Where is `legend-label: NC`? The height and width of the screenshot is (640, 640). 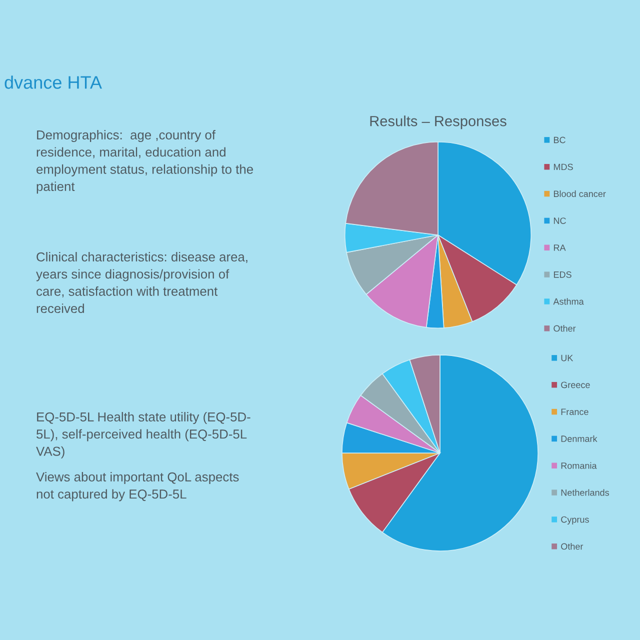
legend-label: NC is located at coordinates (560, 221).